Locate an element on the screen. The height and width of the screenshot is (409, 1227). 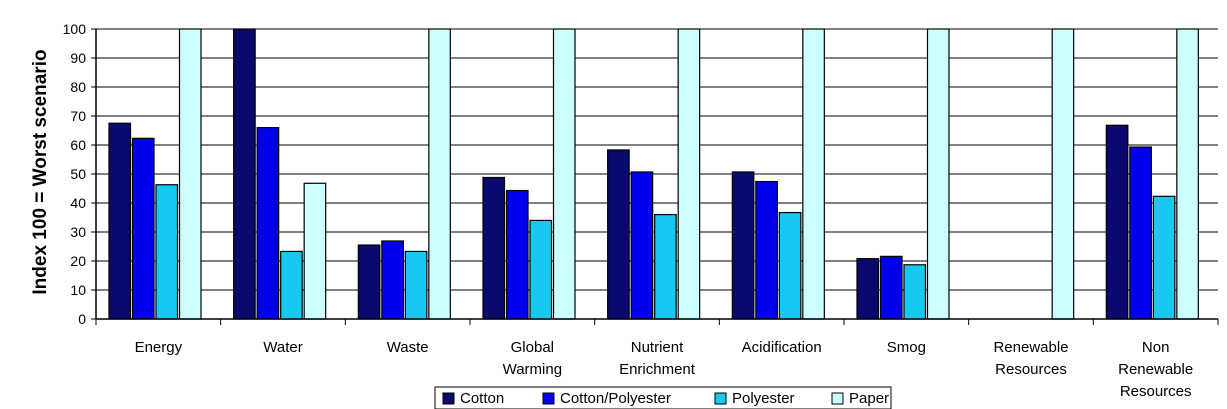
category-label: Smog is located at coordinates (906, 347).